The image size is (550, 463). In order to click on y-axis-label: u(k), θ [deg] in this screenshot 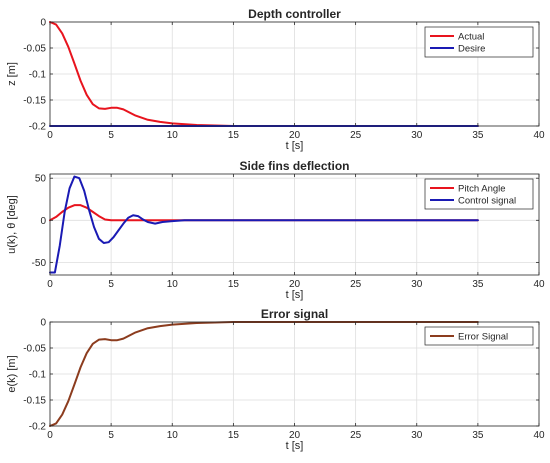, I will do `click(12, 224)`.